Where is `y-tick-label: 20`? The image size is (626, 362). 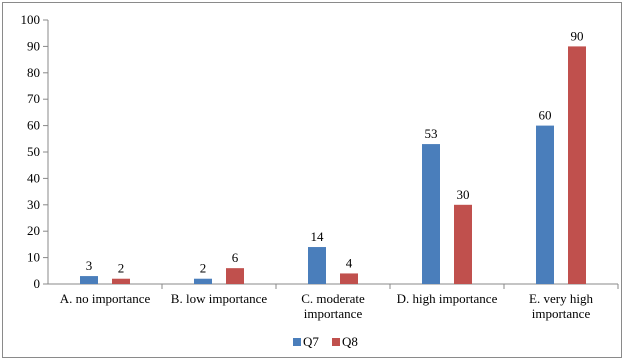 y-tick-label: 20 is located at coordinates (33, 230).